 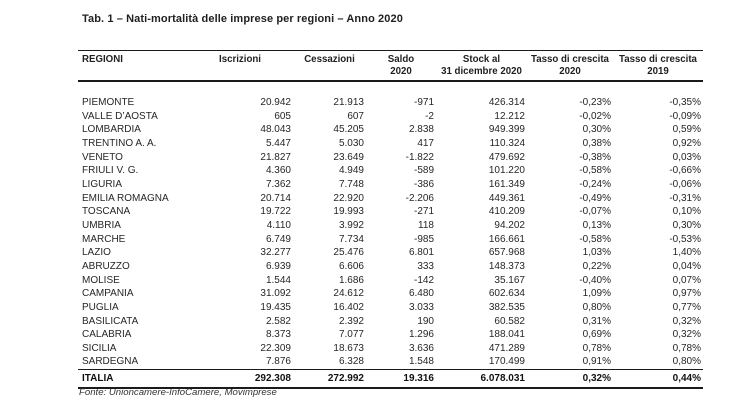 What do you see at coordinates (120, 116) in the screenshot?
I see `region-name: VALLE D’AOSTA` at bounding box center [120, 116].